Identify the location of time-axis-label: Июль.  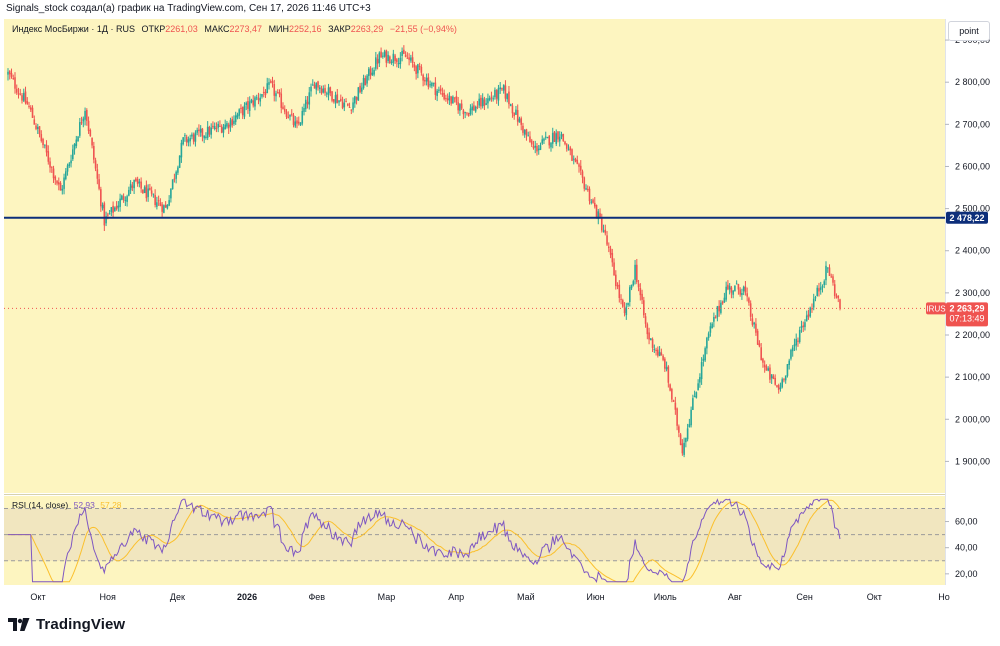
(665, 597).